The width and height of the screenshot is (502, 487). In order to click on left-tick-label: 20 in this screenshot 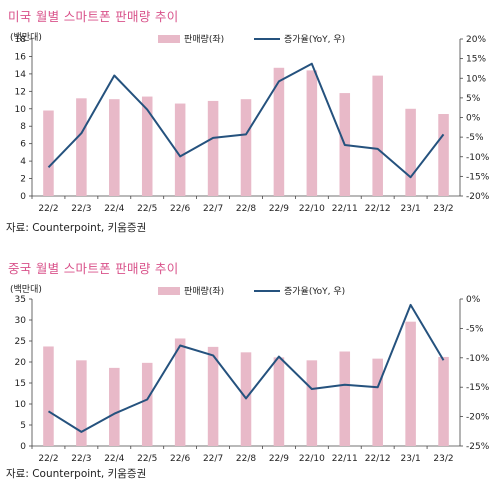, I will do `click(21, 363)`.